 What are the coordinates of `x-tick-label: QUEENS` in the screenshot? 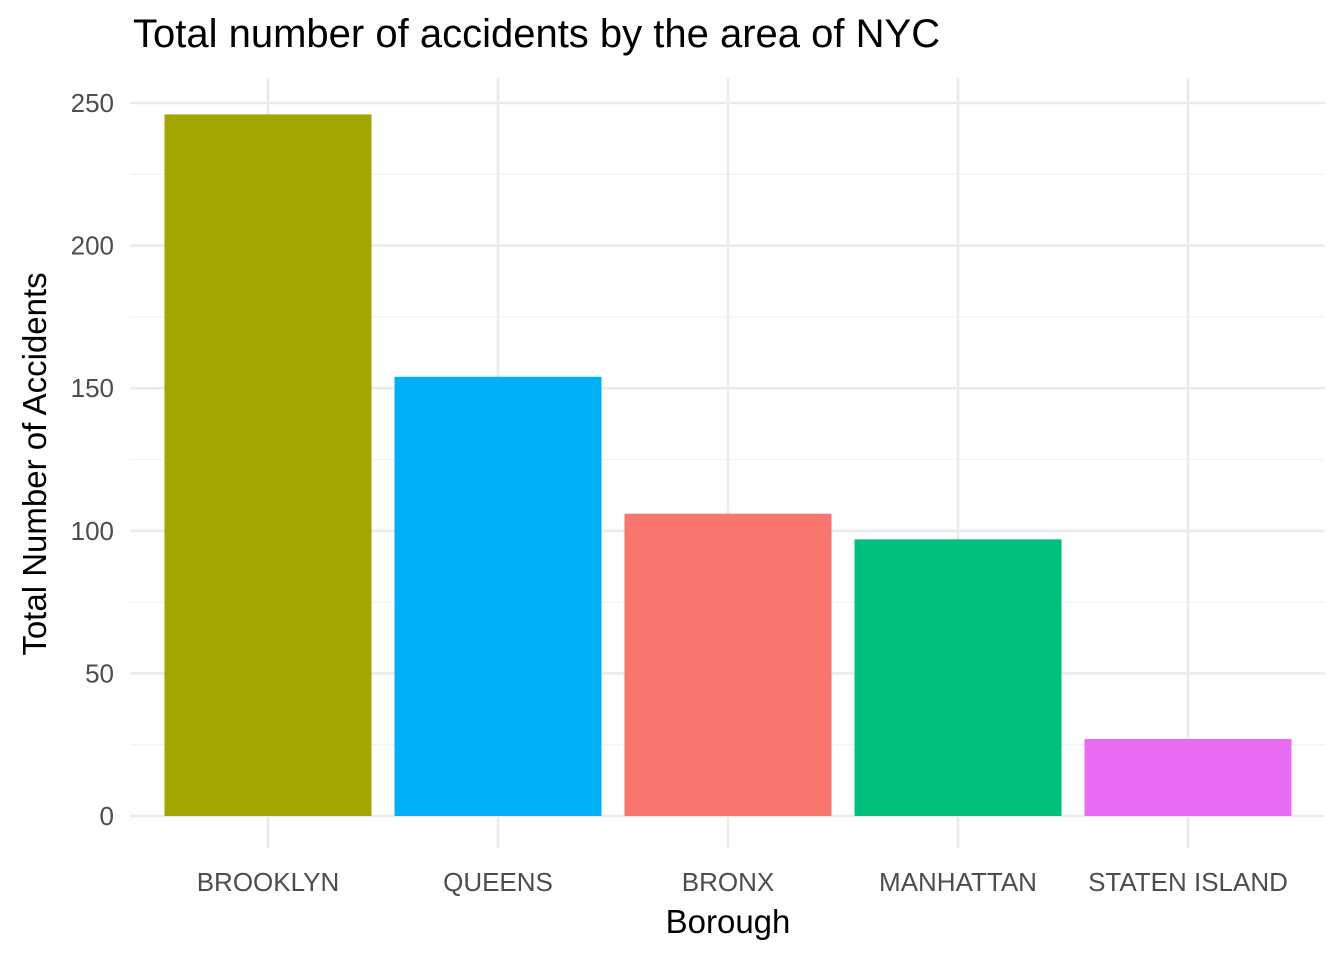 It's located at (498, 882).